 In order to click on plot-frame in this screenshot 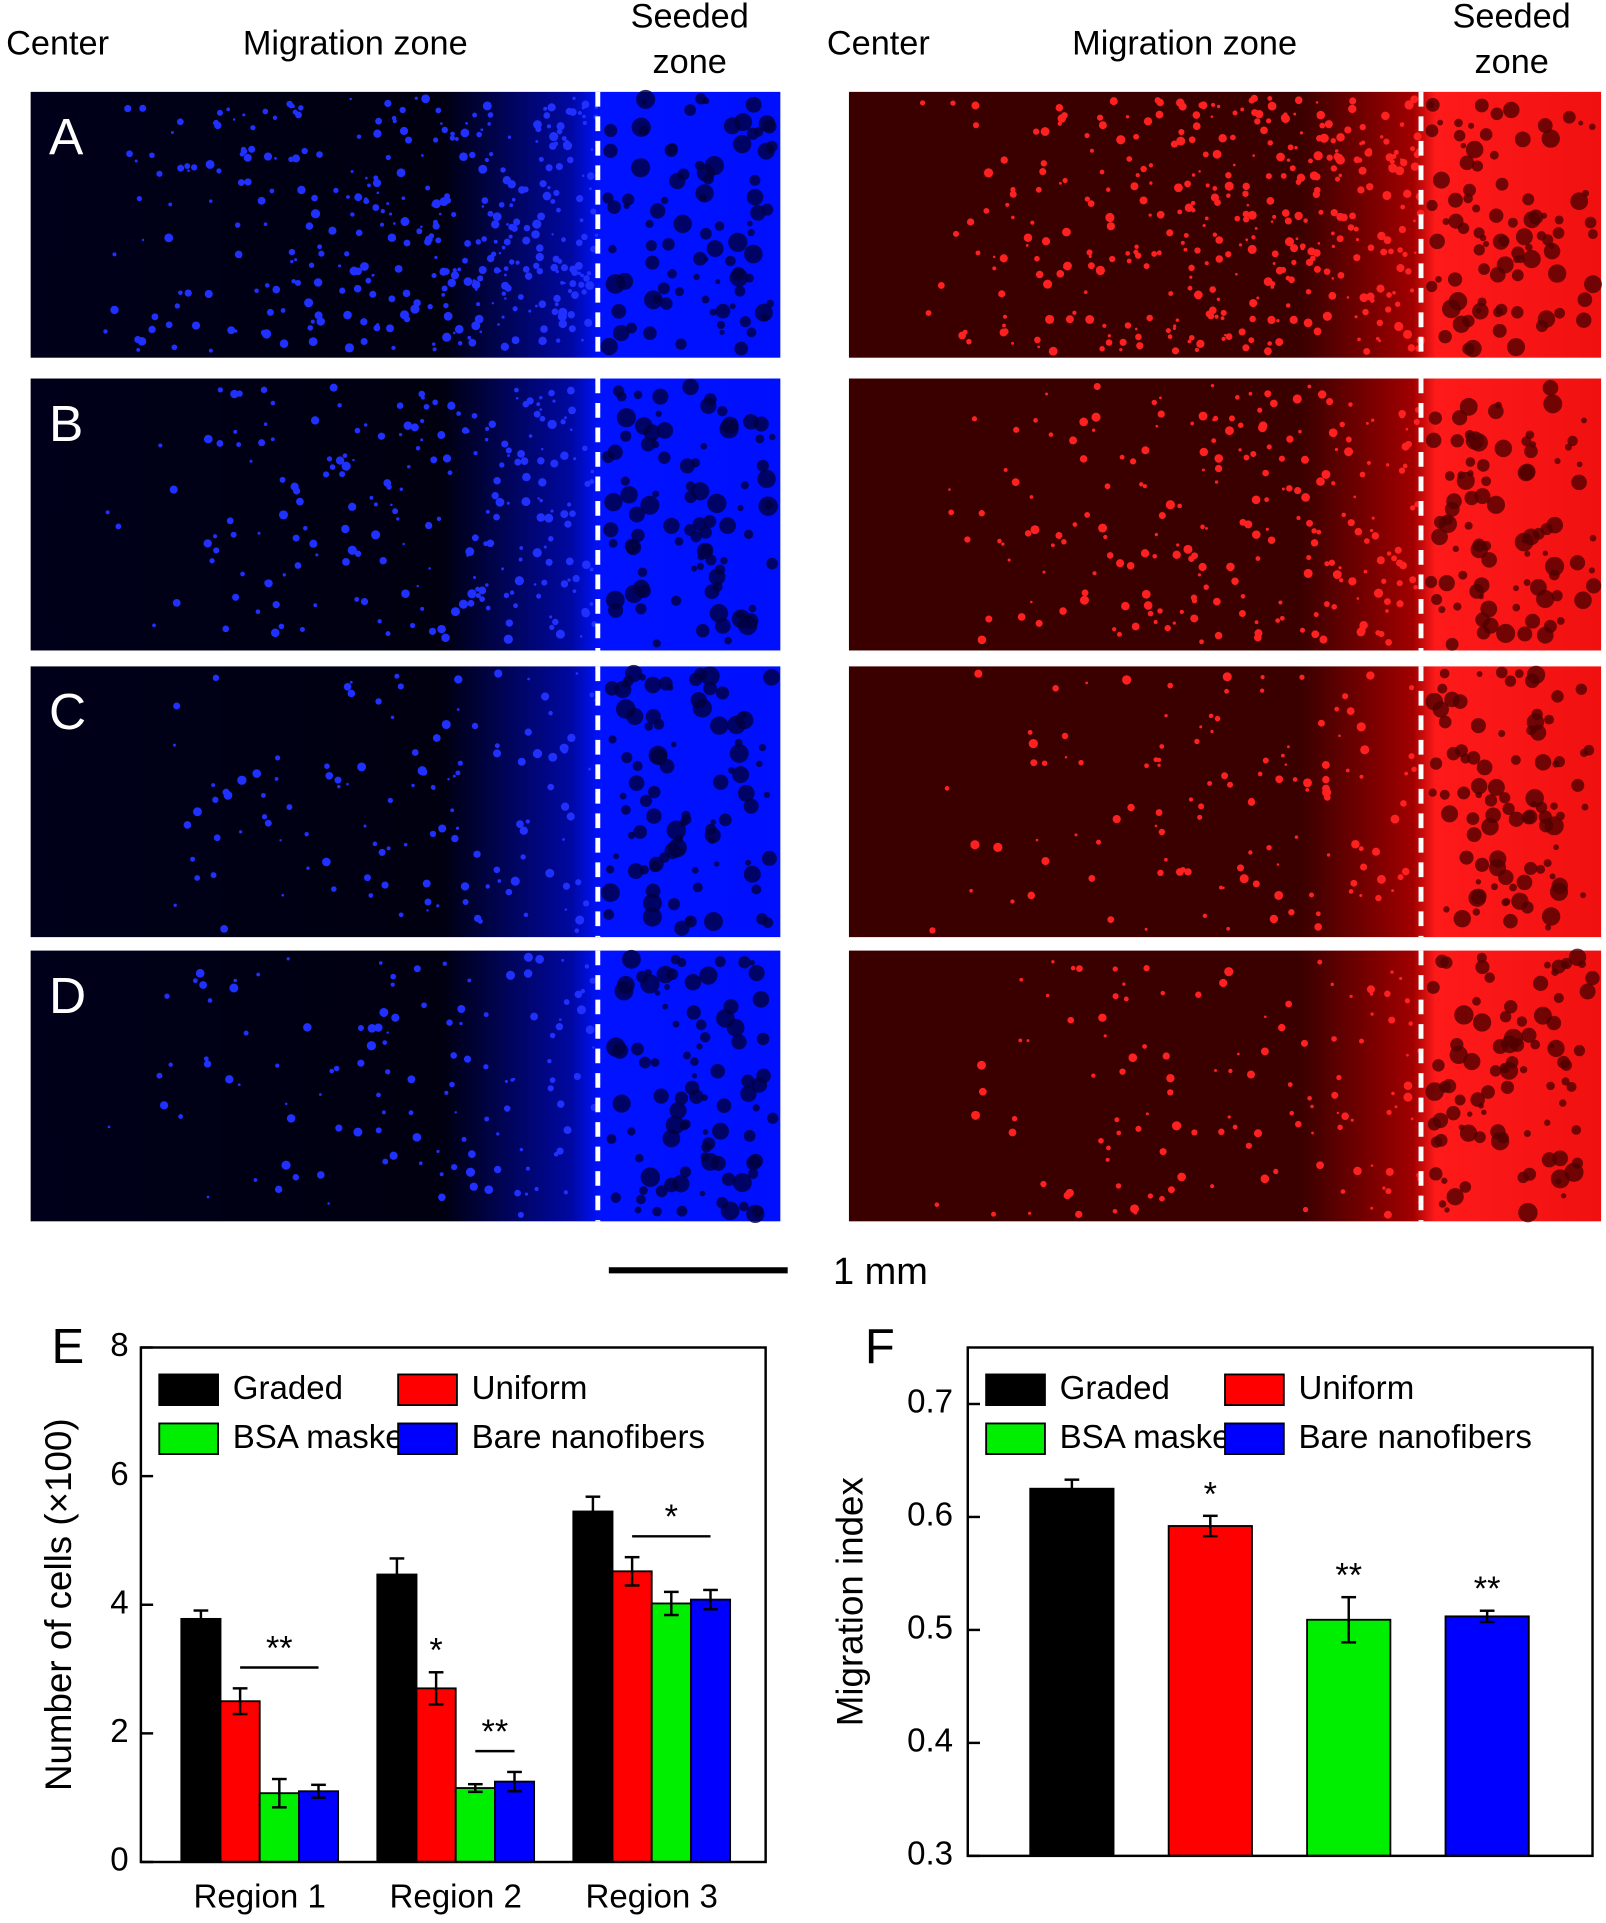, I will do `click(453, 1605)`.